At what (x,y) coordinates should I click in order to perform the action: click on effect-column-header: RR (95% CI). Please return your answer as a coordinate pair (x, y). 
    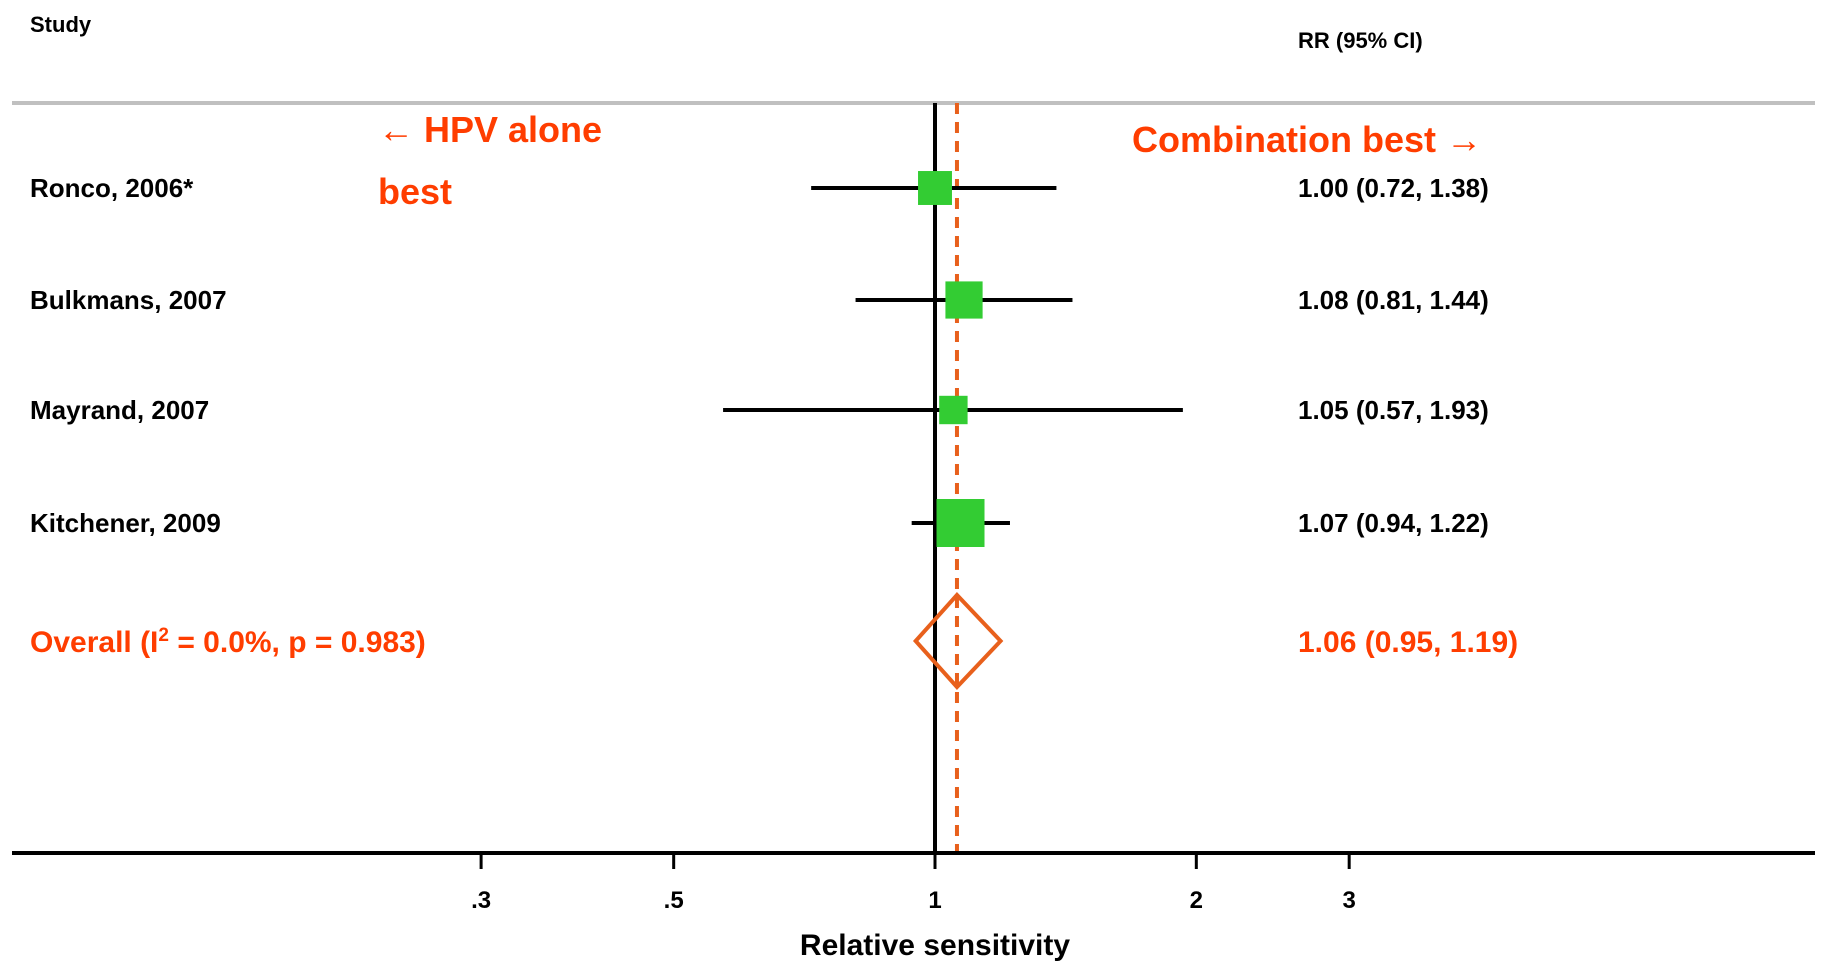
    Looking at the image, I should click on (1360, 40).